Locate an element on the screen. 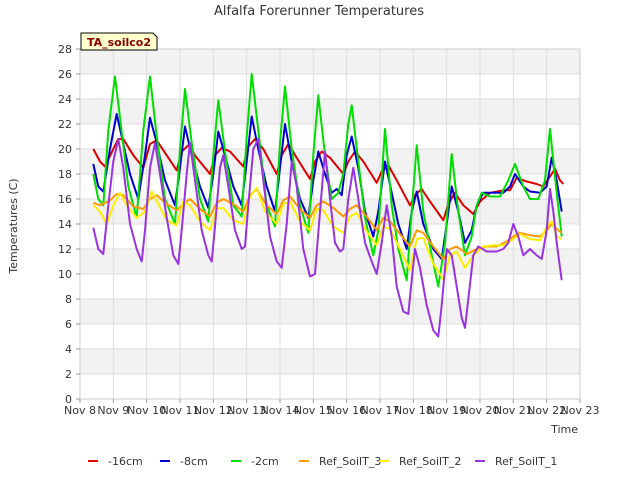 This screenshot has height=480, width=640. badge-box is located at coordinates (119, 41).